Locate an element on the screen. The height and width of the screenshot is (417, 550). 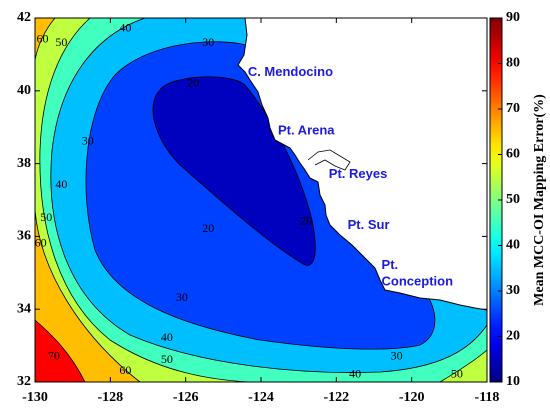
y-tick-label: 40 is located at coordinates (24, 90).